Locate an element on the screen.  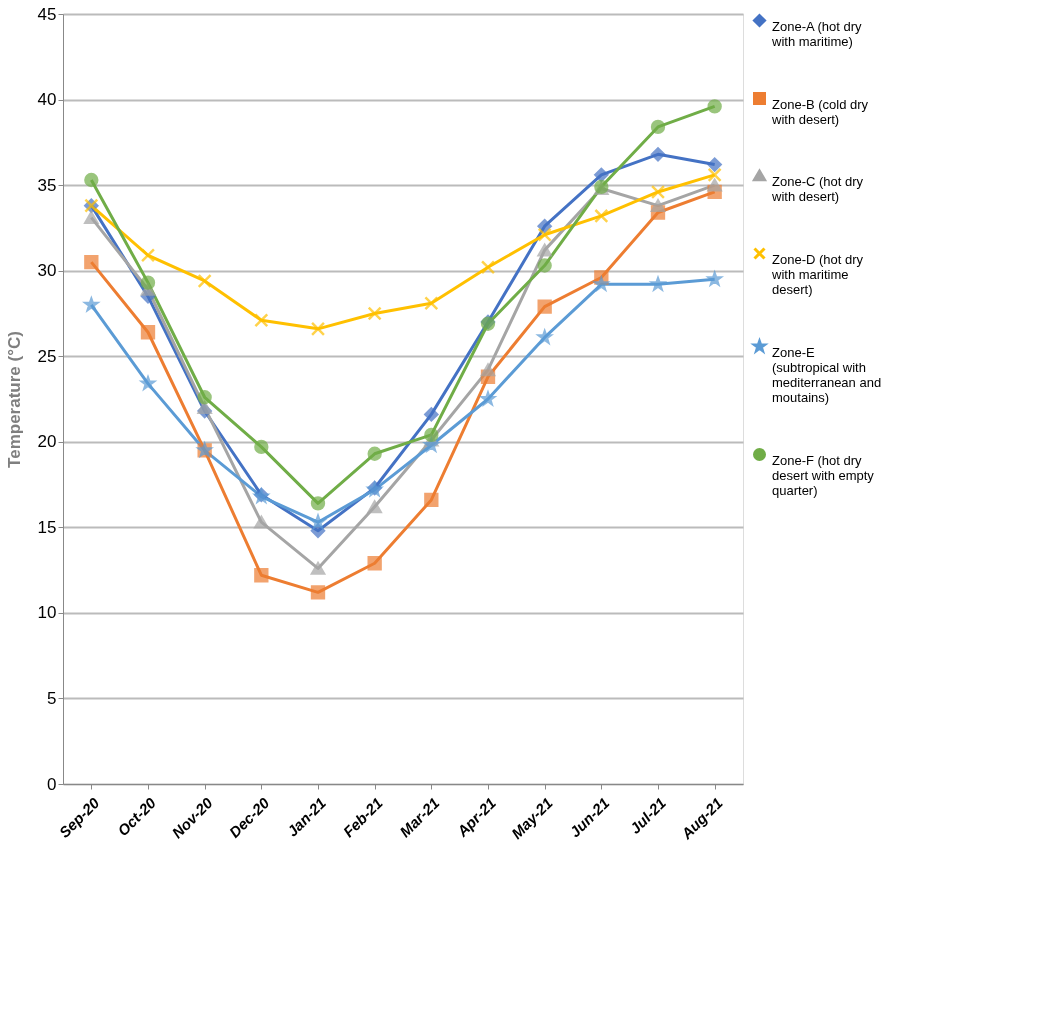
y-tick-label: 30 is located at coordinates (47, 271).